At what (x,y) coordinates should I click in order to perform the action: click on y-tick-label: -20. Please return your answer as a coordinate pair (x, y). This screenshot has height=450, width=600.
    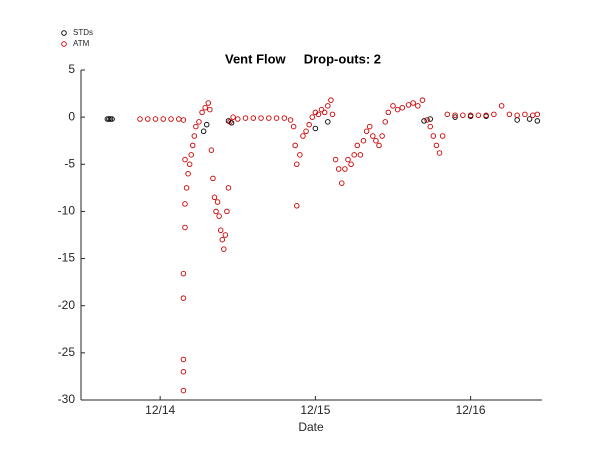
    Looking at the image, I should click on (67, 305).